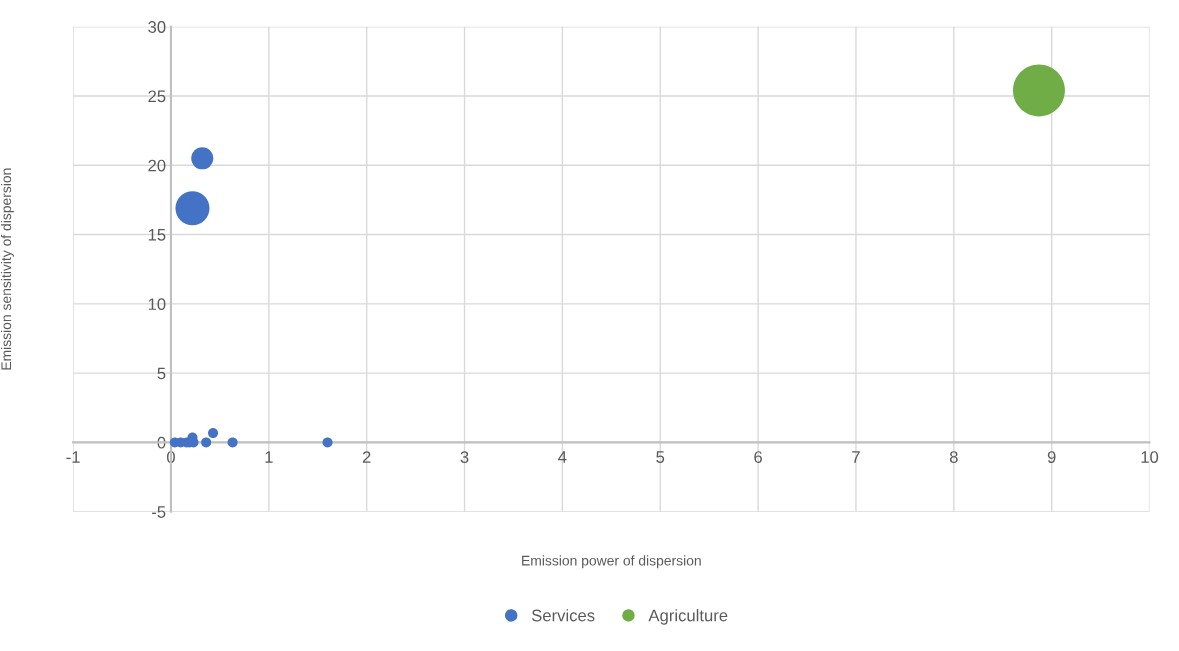 The height and width of the screenshot is (651, 1179). What do you see at coordinates (563, 615) in the screenshot?
I see `legend-label: Services` at bounding box center [563, 615].